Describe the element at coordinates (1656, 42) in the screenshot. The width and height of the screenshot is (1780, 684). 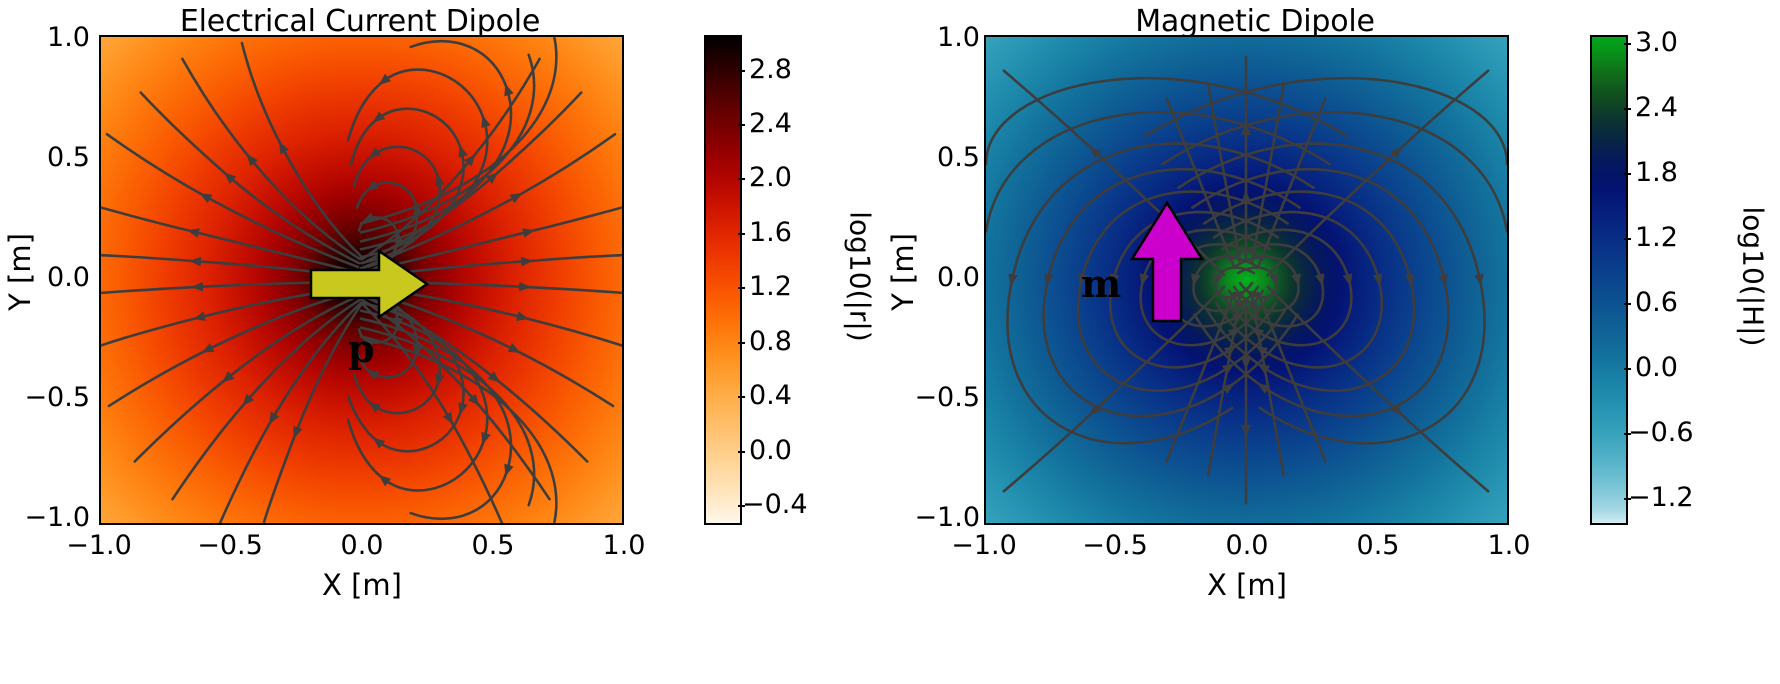
I see `colorbar-tick-label: 3.0` at that location.